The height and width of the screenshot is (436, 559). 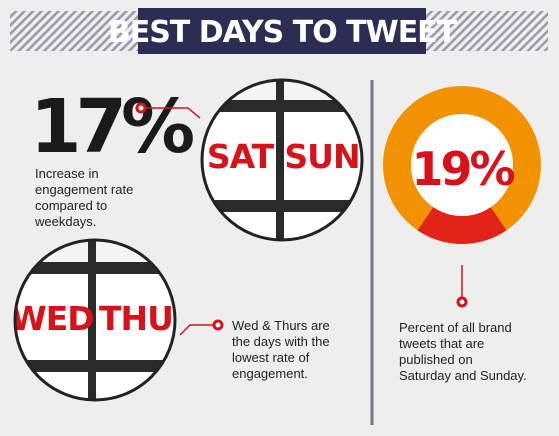 What do you see at coordinates (241, 156) in the screenshot?
I see `tile-label: SAT` at bounding box center [241, 156].